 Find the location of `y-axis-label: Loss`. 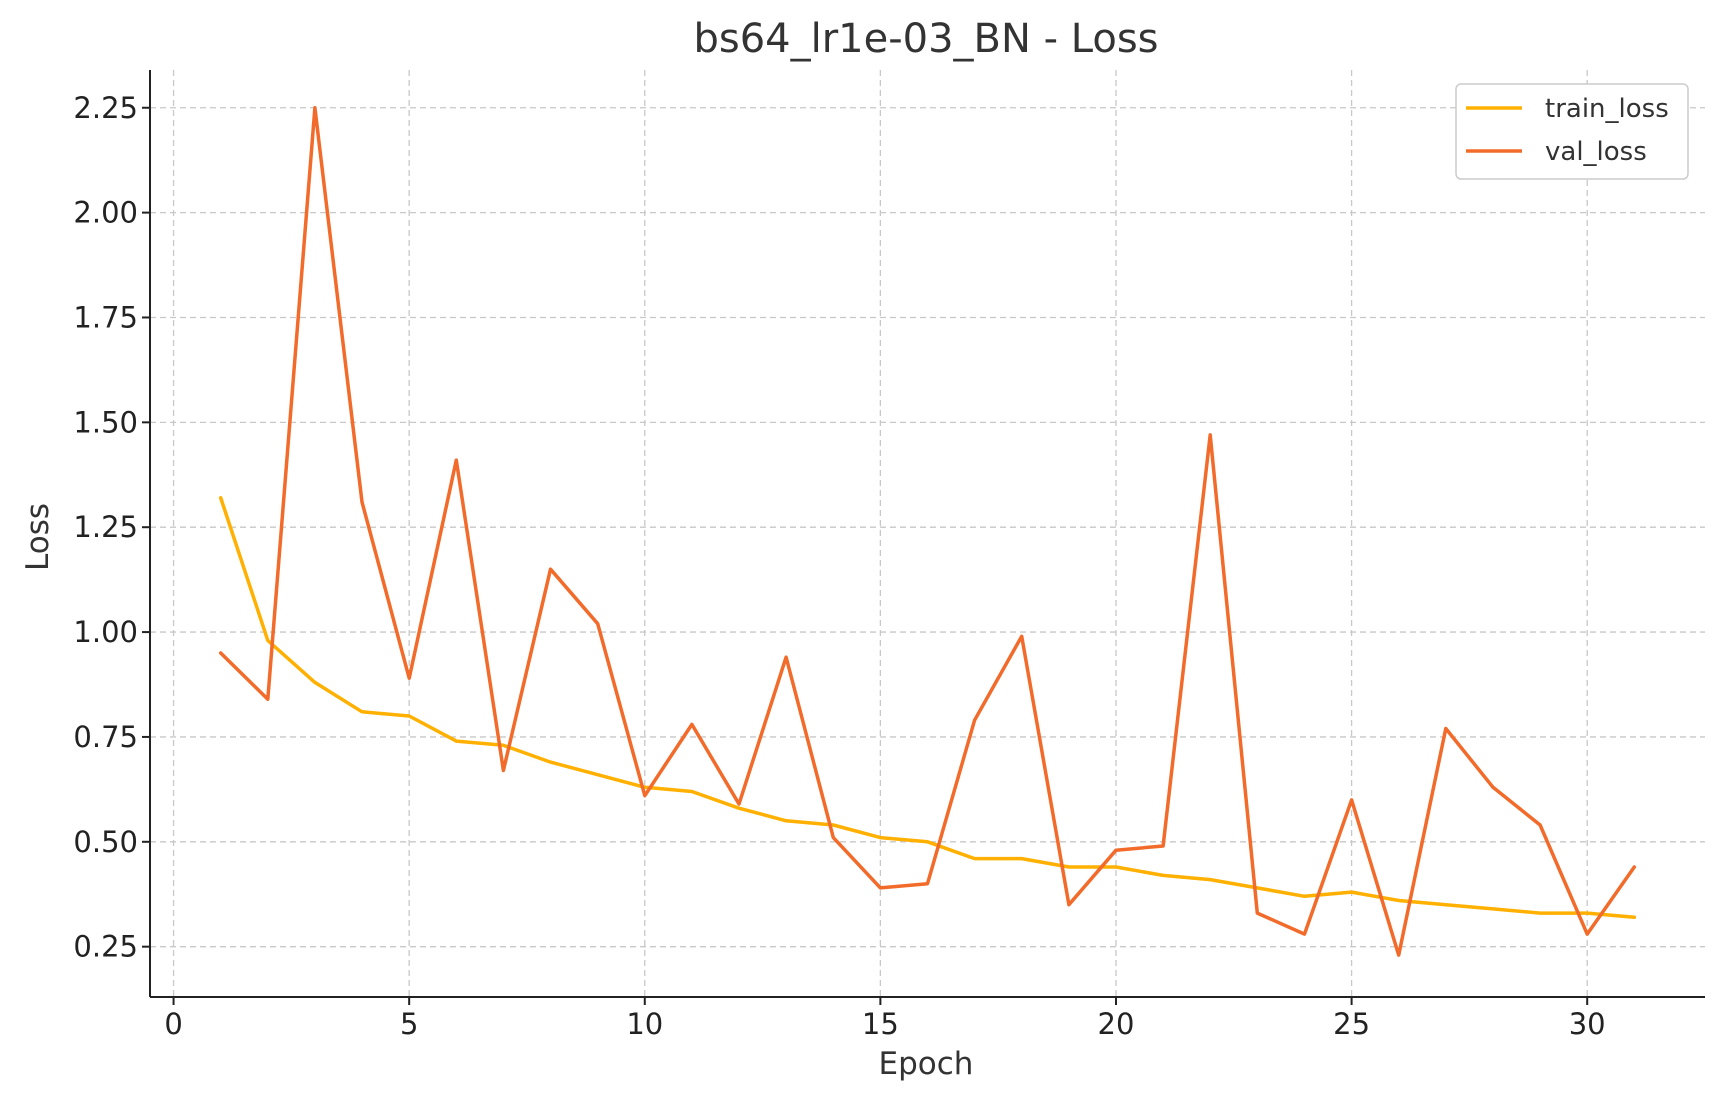

y-axis-label: Loss is located at coordinates (38, 537).